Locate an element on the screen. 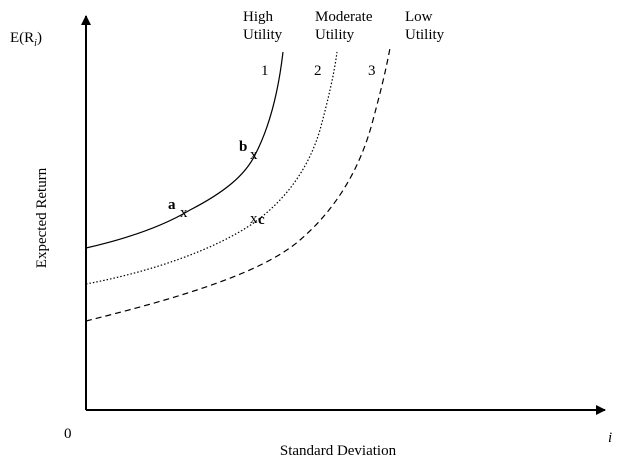 Image resolution: width=640 pixels, height=468 pixels. origin-label: 0 is located at coordinates (68, 434).